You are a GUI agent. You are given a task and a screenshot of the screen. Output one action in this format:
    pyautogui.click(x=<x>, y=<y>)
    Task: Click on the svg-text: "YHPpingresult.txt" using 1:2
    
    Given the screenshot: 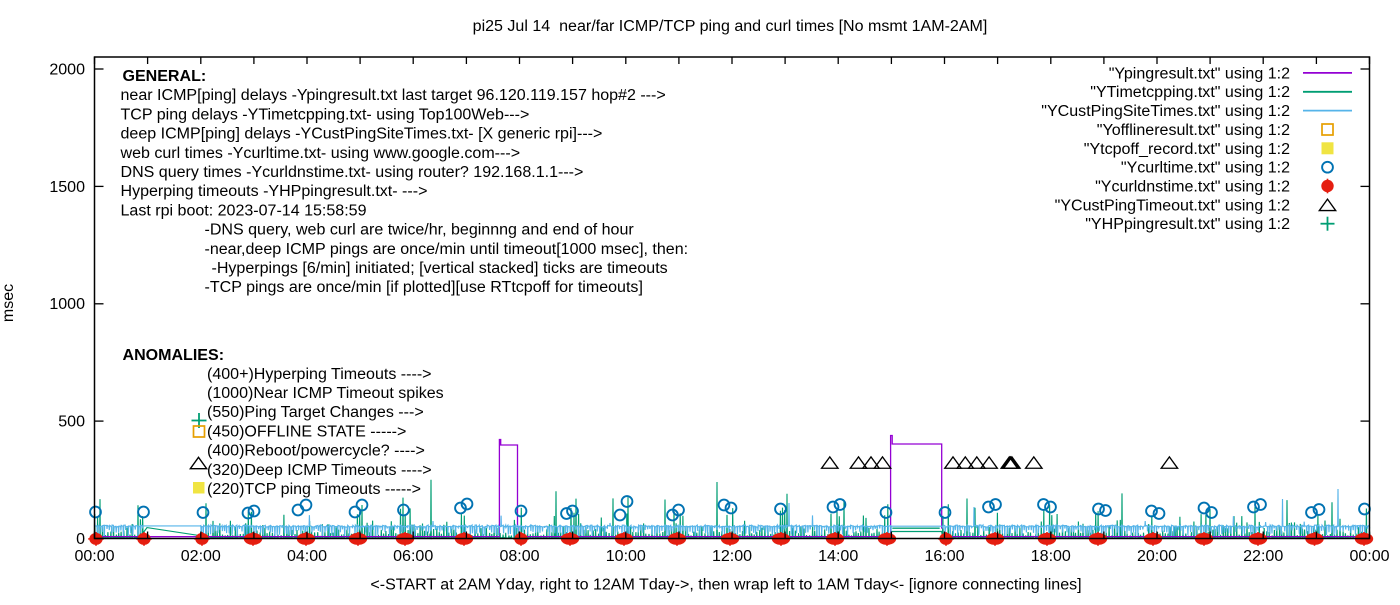 What is the action you would take?
    pyautogui.click(x=1187, y=224)
    